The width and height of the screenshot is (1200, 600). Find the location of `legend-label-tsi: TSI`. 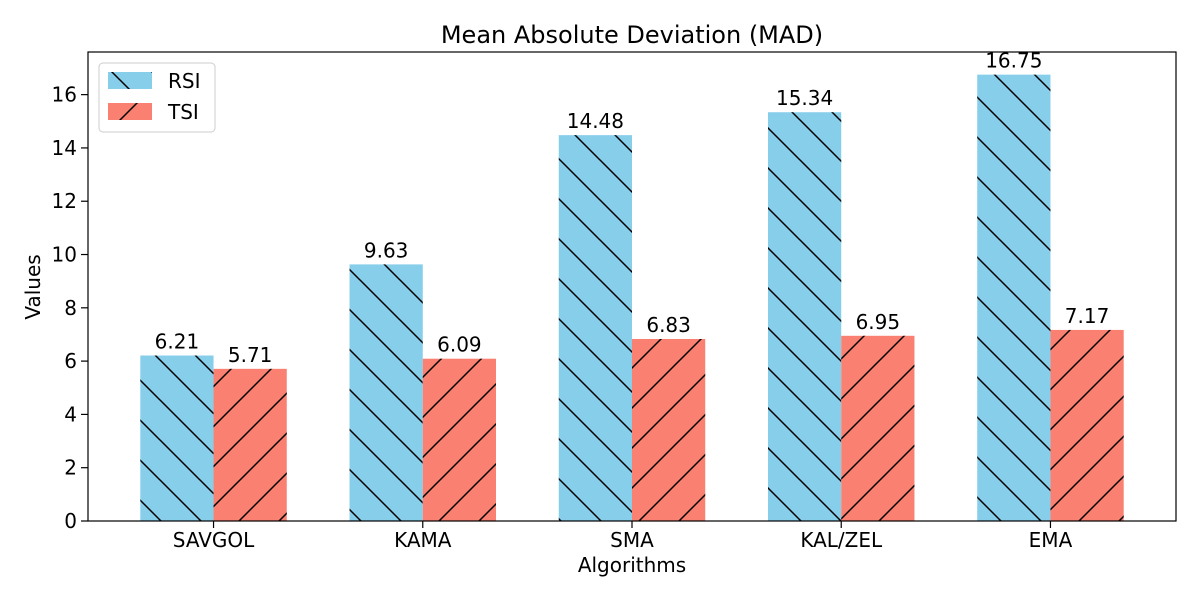

legend-label-tsi: TSI is located at coordinates (183, 112).